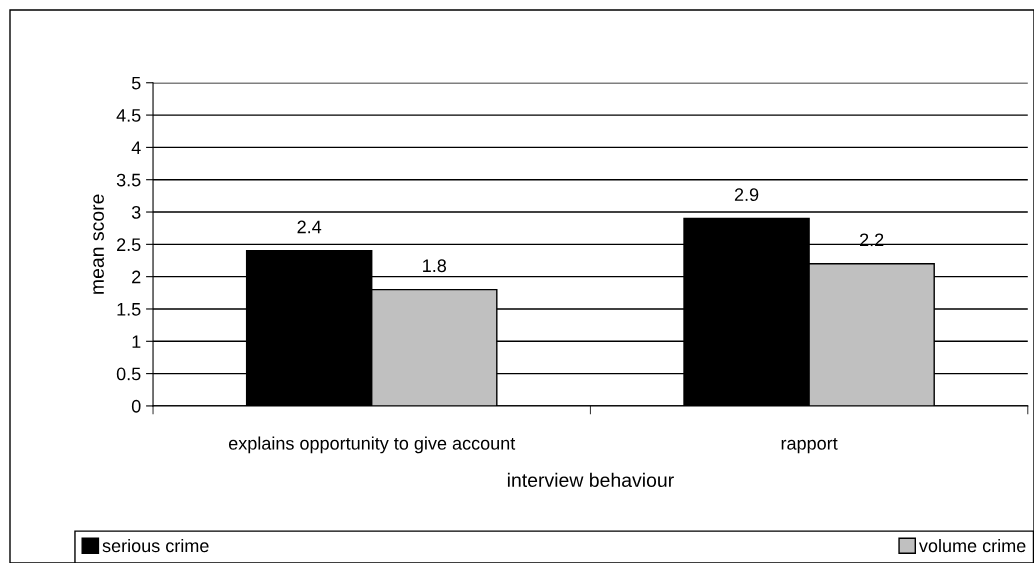  What do you see at coordinates (136, 147) in the screenshot?
I see `y-tick-label: 4` at bounding box center [136, 147].